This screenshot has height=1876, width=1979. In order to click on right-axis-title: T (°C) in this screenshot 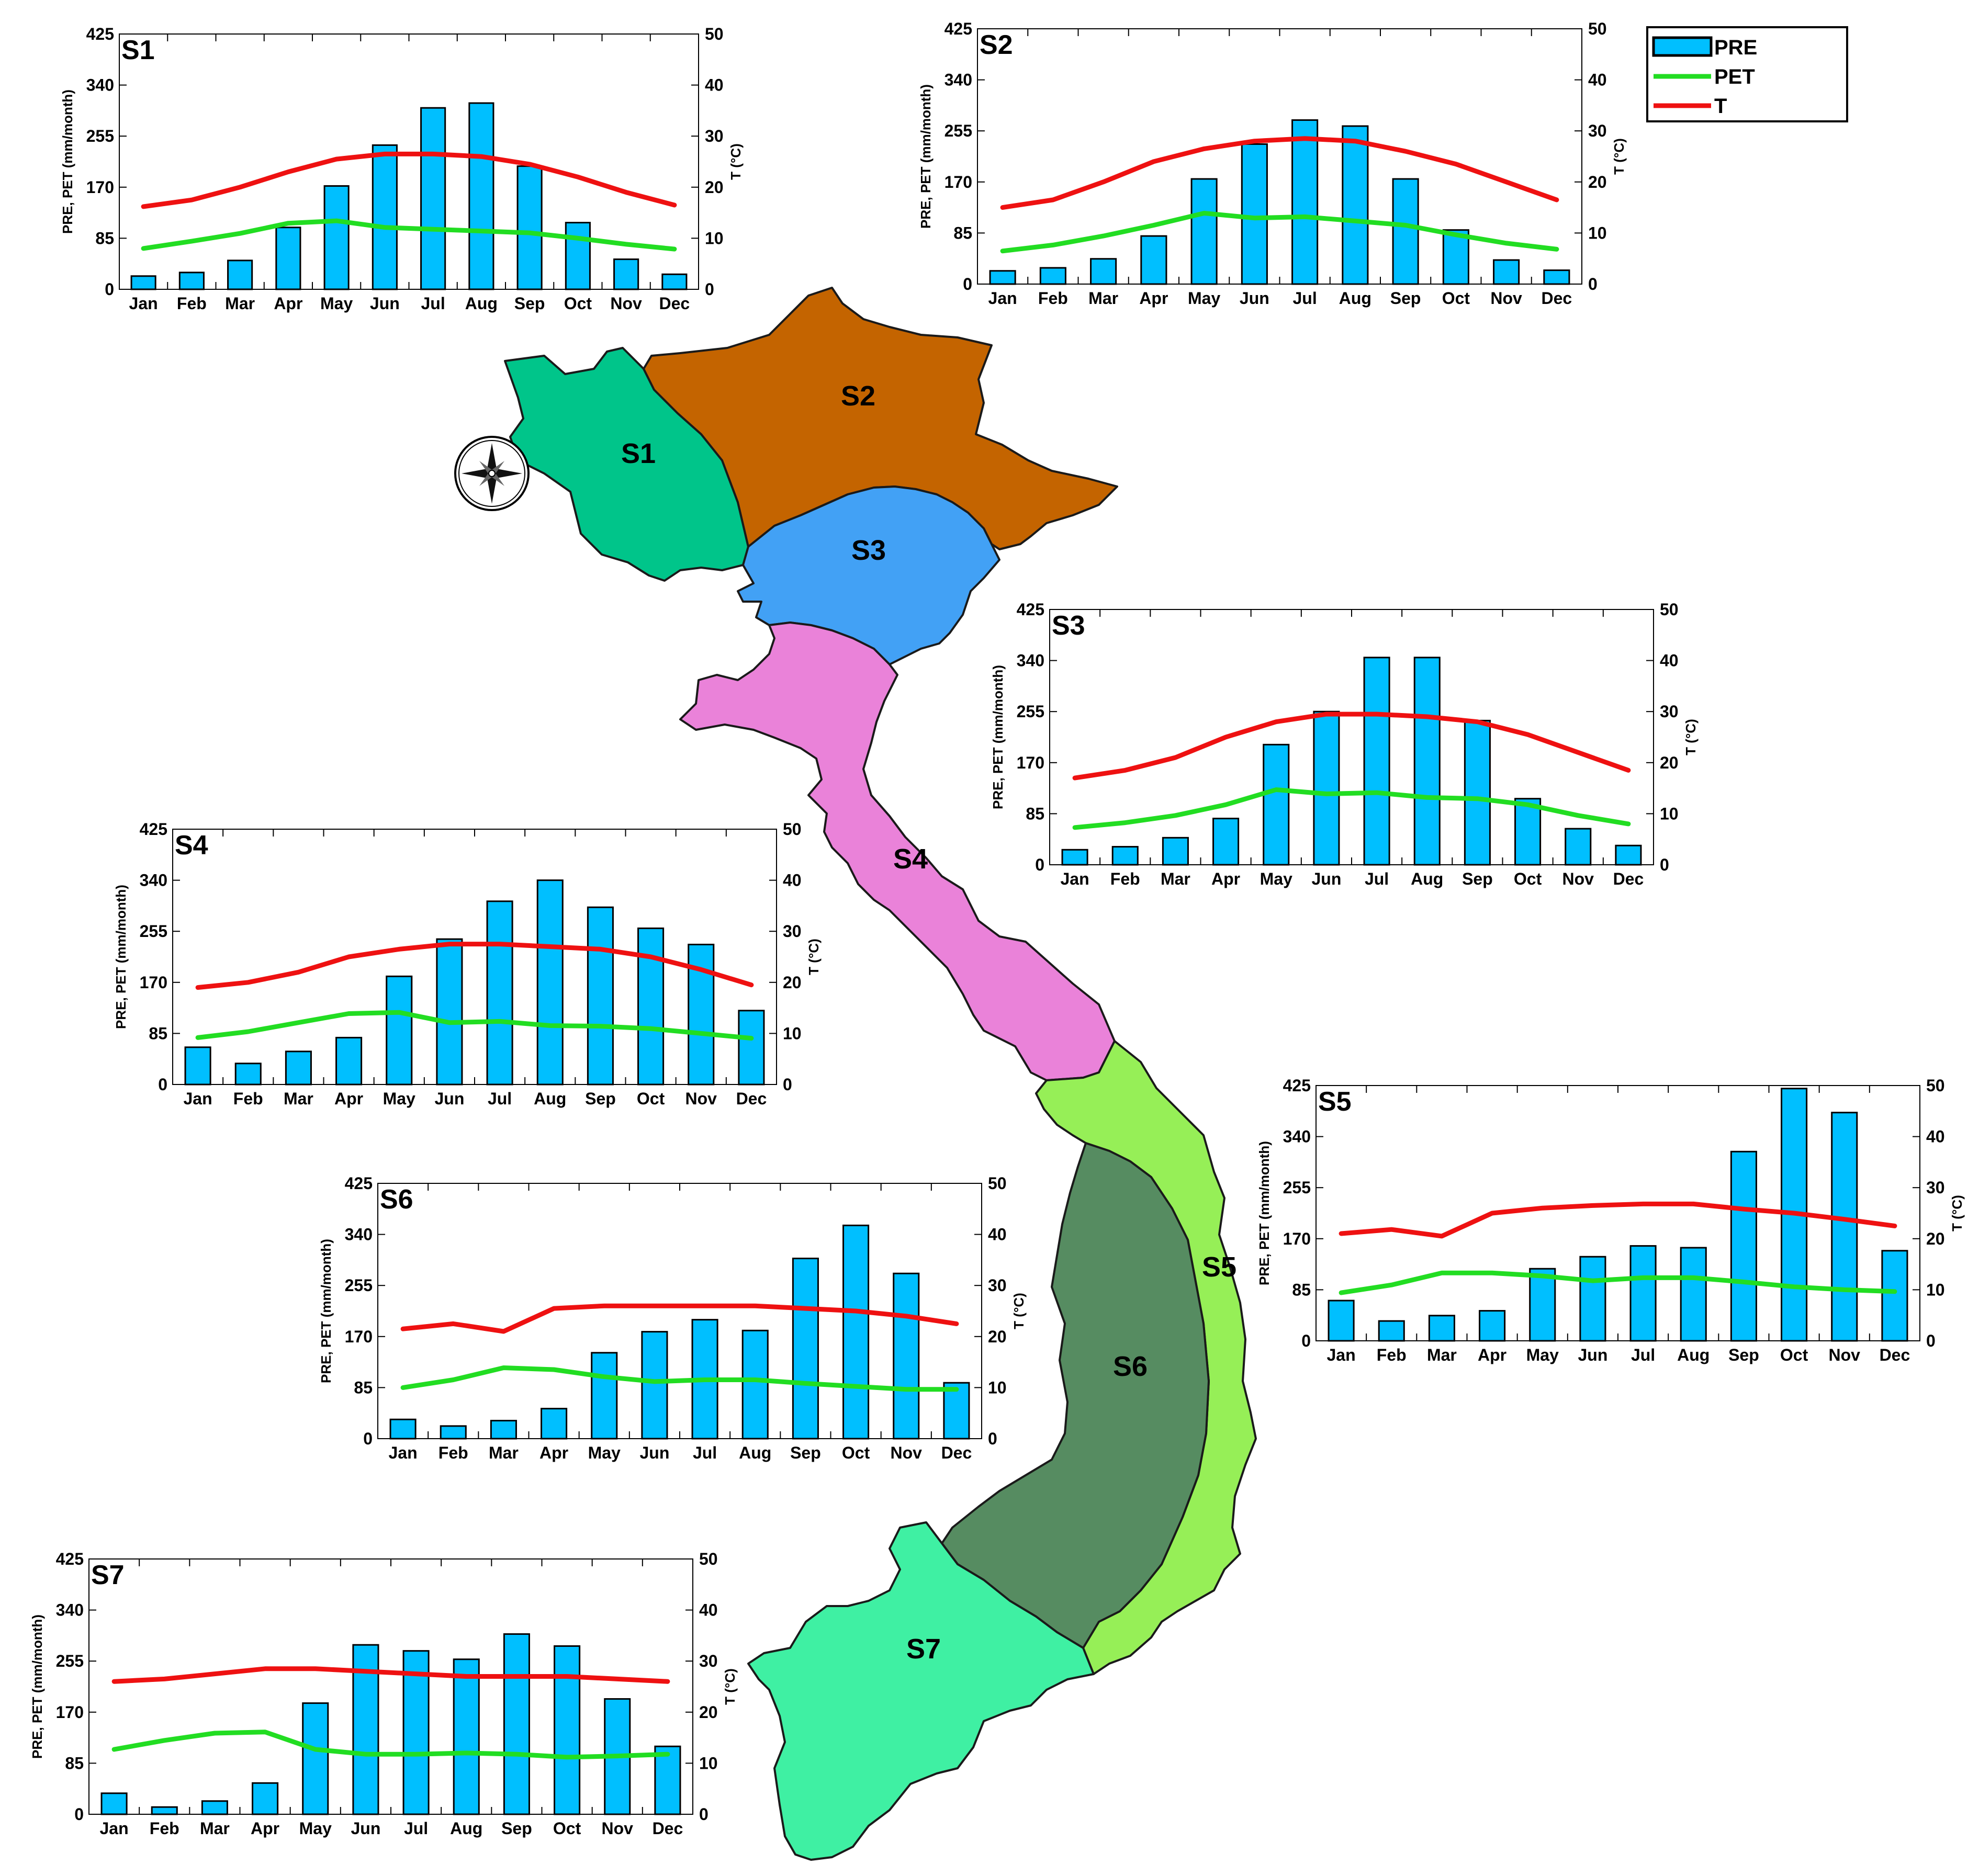, I will do `click(814, 957)`.